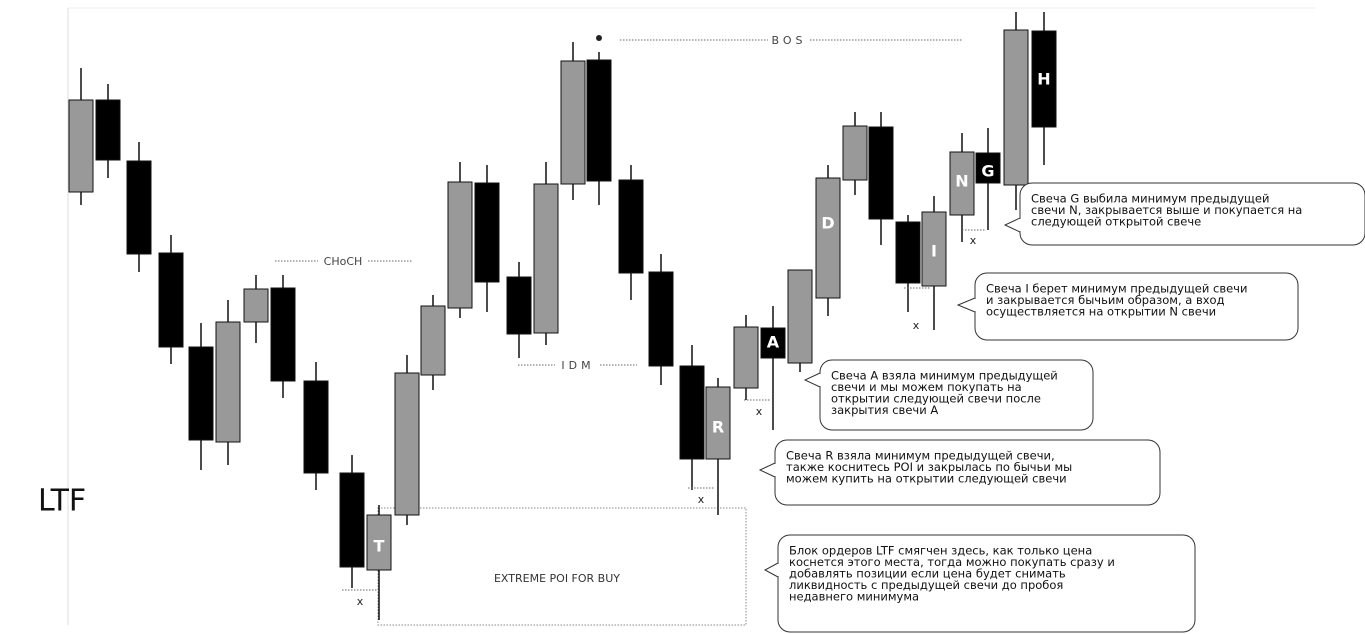 This screenshot has width=1365, height=634. I want to click on callout-text: закрытия свечи A, so click(884, 410).